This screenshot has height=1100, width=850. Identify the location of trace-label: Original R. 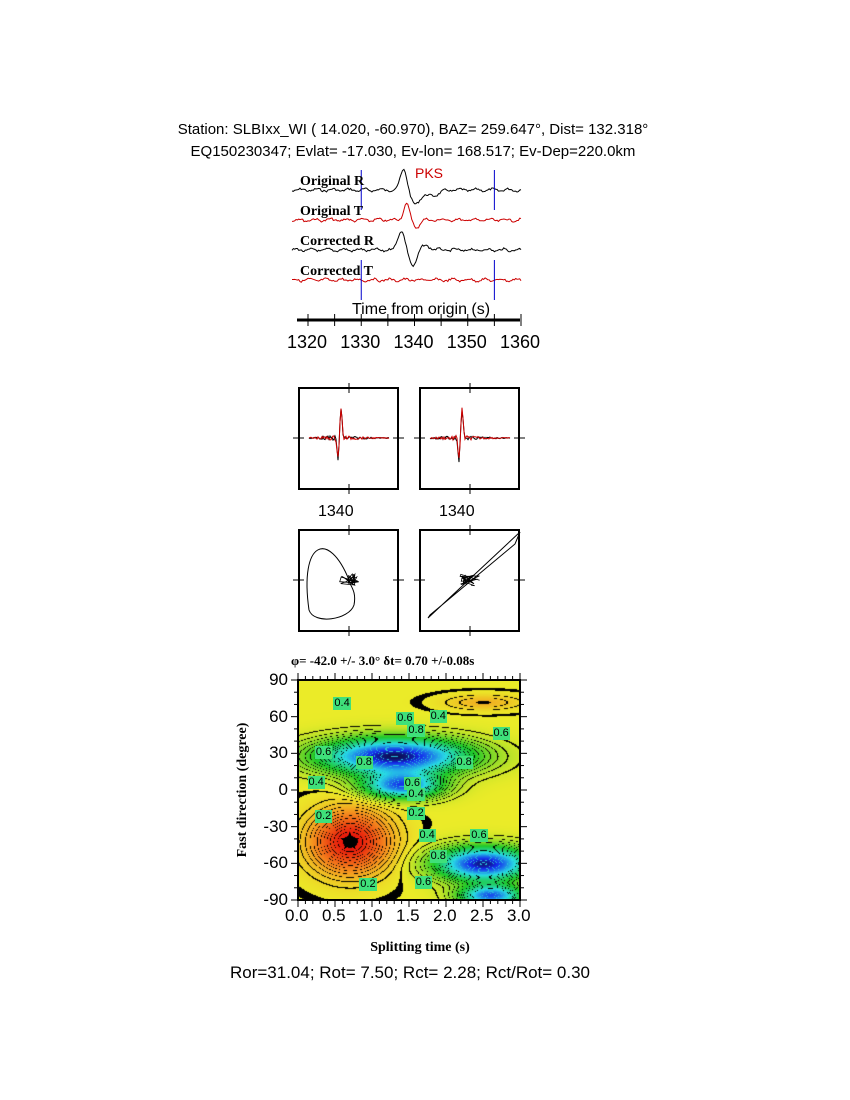
(332, 181).